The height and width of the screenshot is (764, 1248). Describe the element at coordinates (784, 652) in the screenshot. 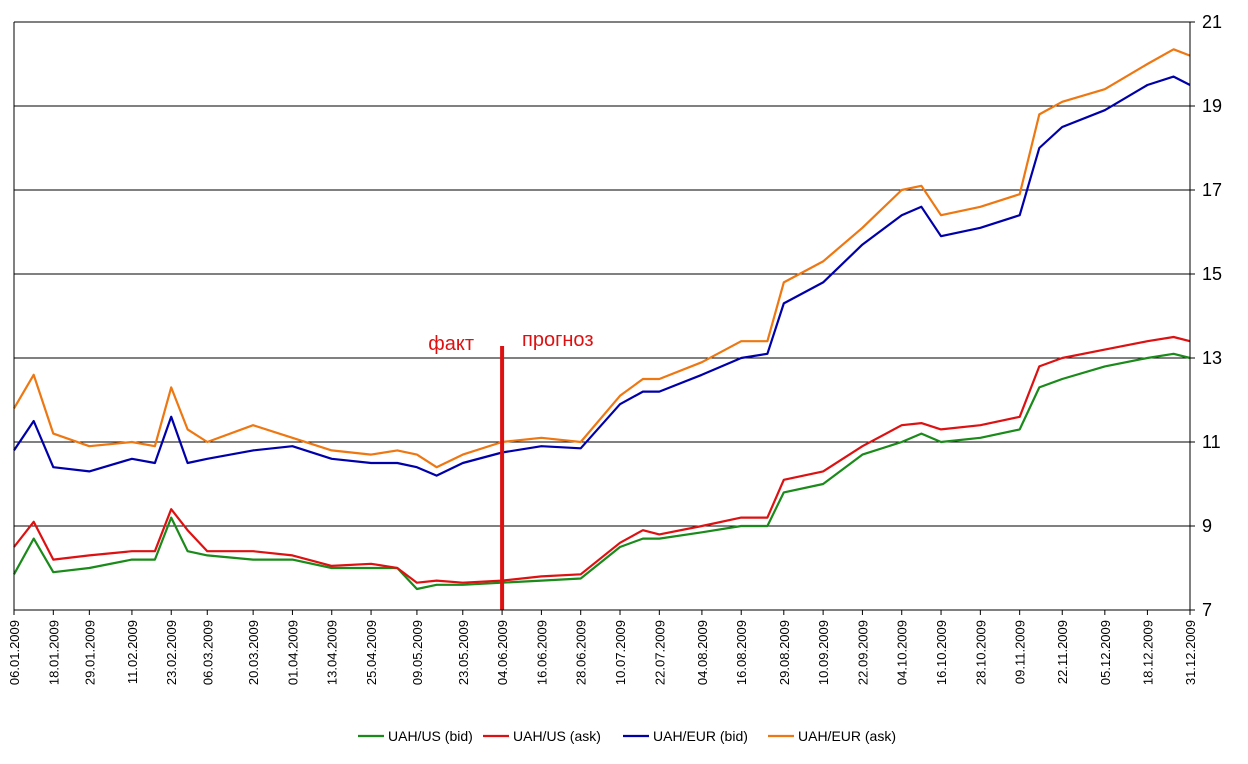

I see `x-tick-label: 29.08.2009` at that location.